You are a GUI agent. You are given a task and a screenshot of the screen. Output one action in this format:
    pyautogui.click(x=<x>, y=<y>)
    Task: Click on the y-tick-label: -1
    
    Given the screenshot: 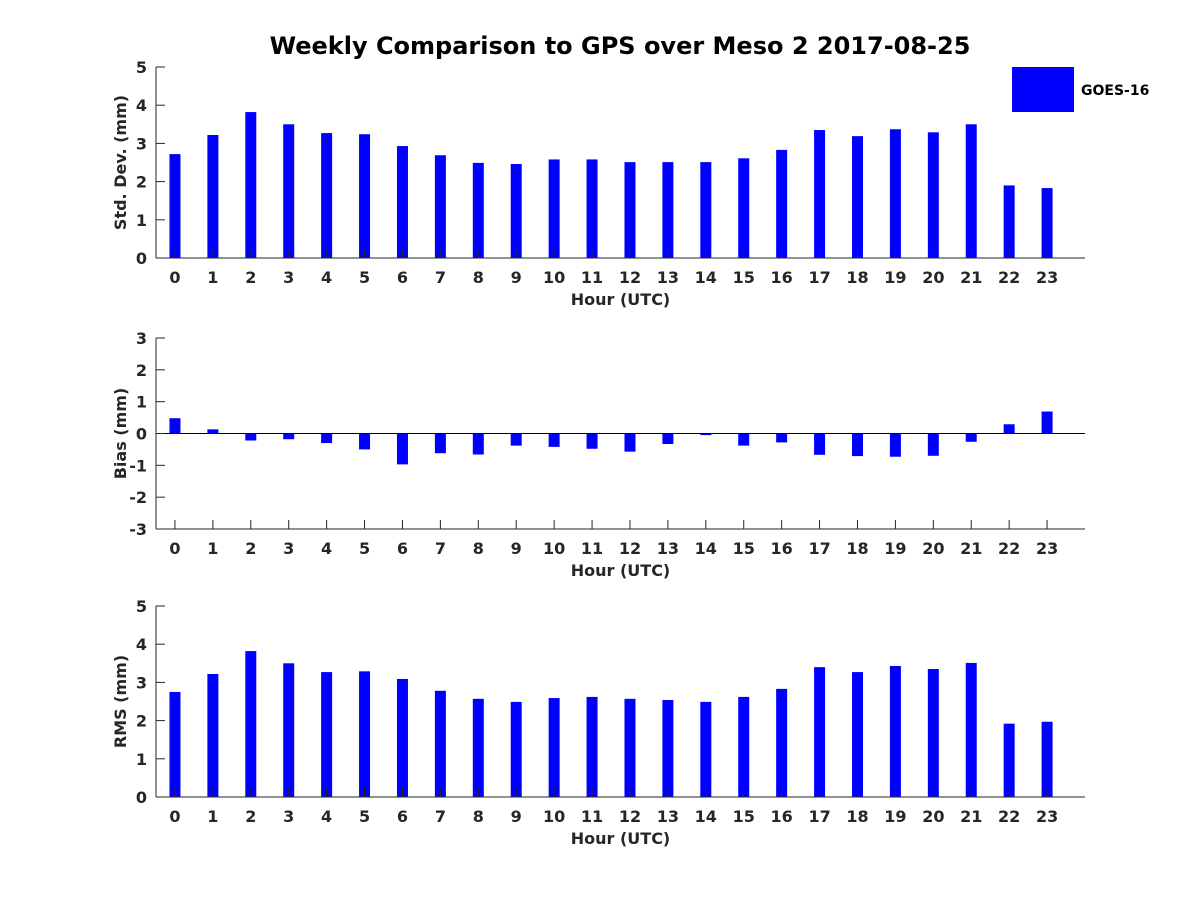 What is the action you would take?
    pyautogui.click(x=138, y=465)
    